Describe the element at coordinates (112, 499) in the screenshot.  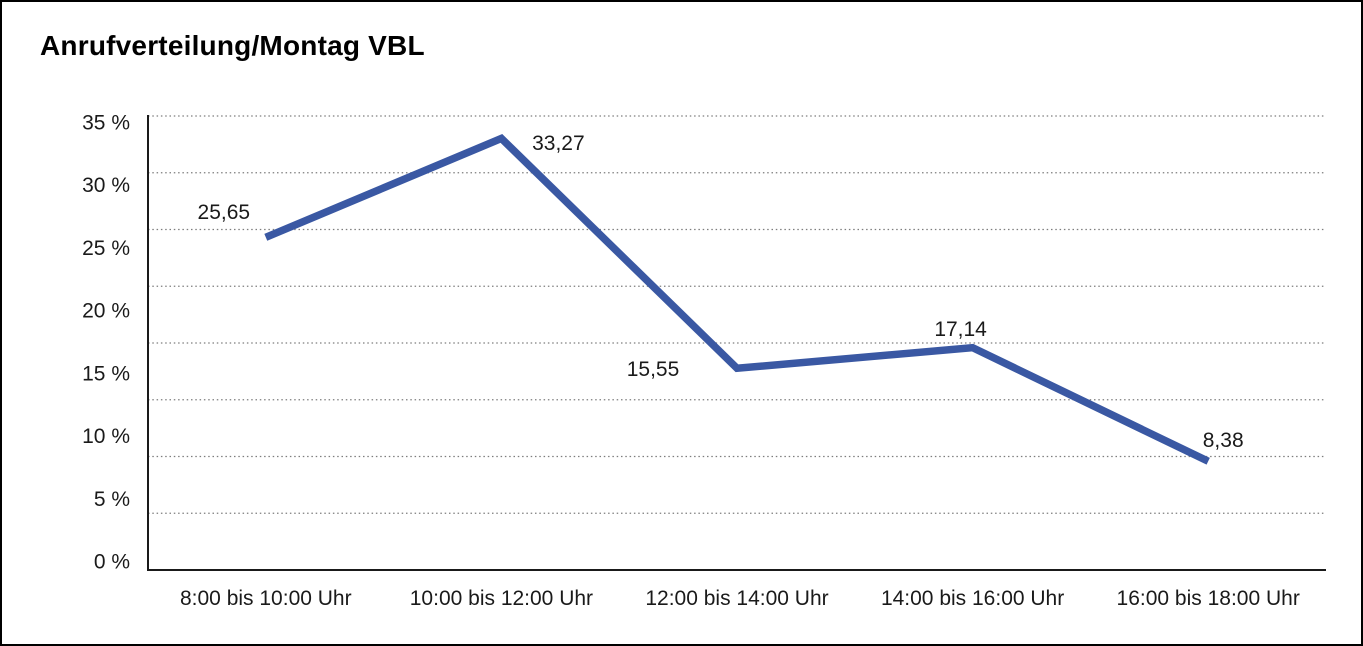
I see `y-tick-label: 5 %` at that location.